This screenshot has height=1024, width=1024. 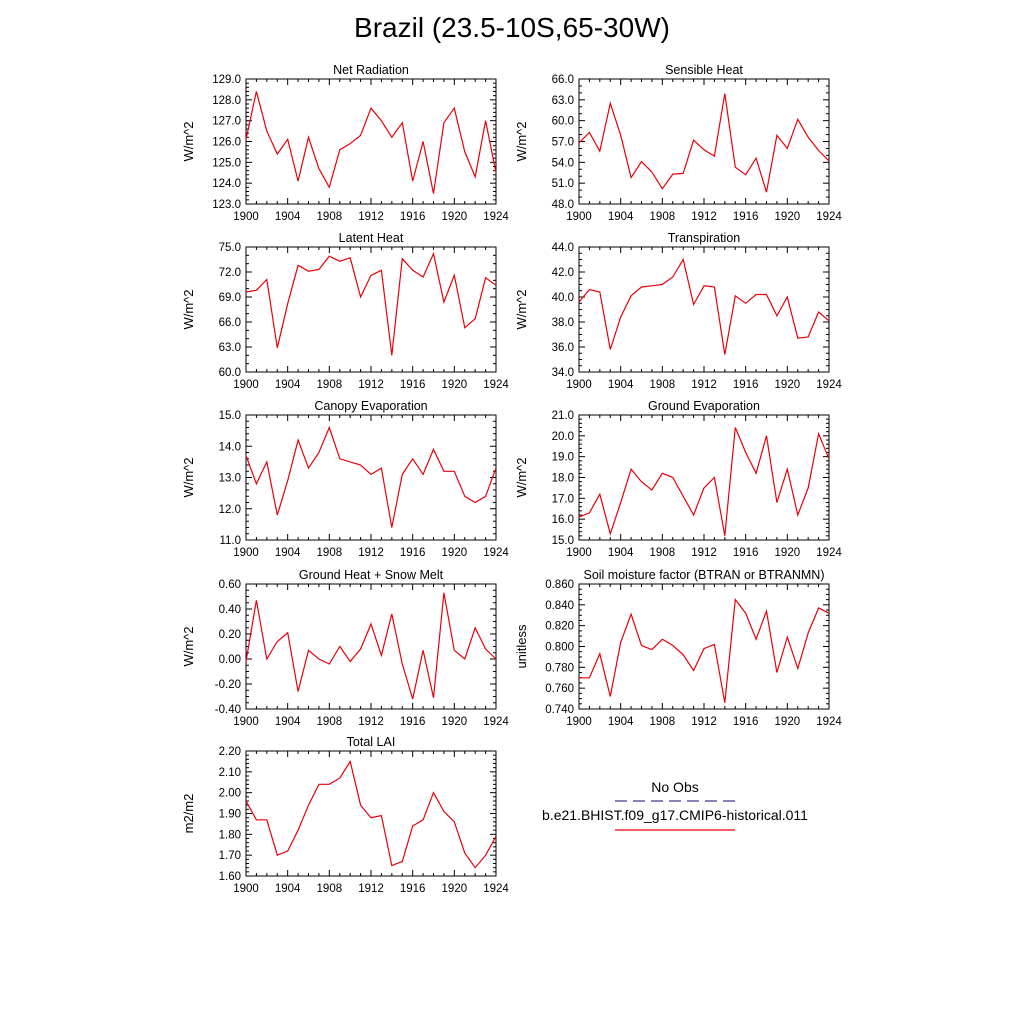 I want to click on y-tick-label: 1.60, so click(x=230, y=877).